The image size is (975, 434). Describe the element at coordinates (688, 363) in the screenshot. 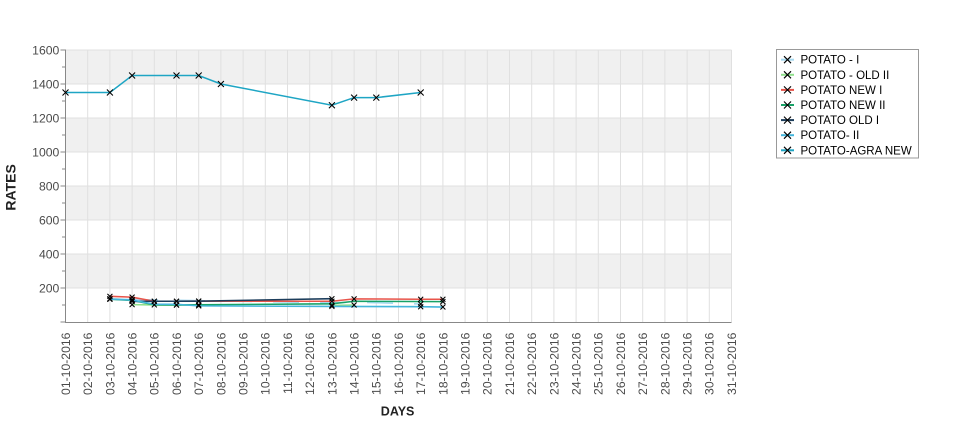

I see `svg-text: 29-10-2016` at that location.